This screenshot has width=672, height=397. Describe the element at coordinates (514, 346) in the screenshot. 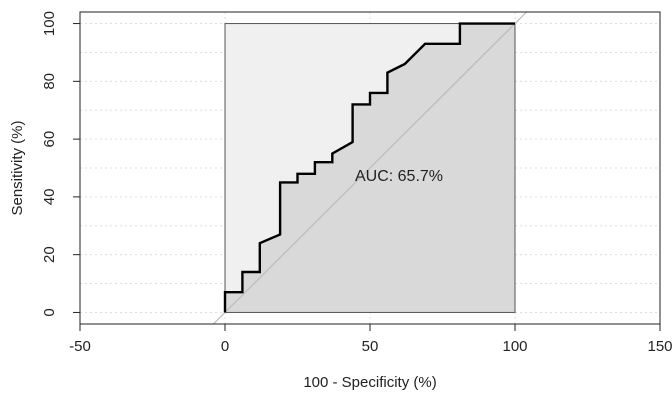

I see `x-tick-label: 100` at that location.